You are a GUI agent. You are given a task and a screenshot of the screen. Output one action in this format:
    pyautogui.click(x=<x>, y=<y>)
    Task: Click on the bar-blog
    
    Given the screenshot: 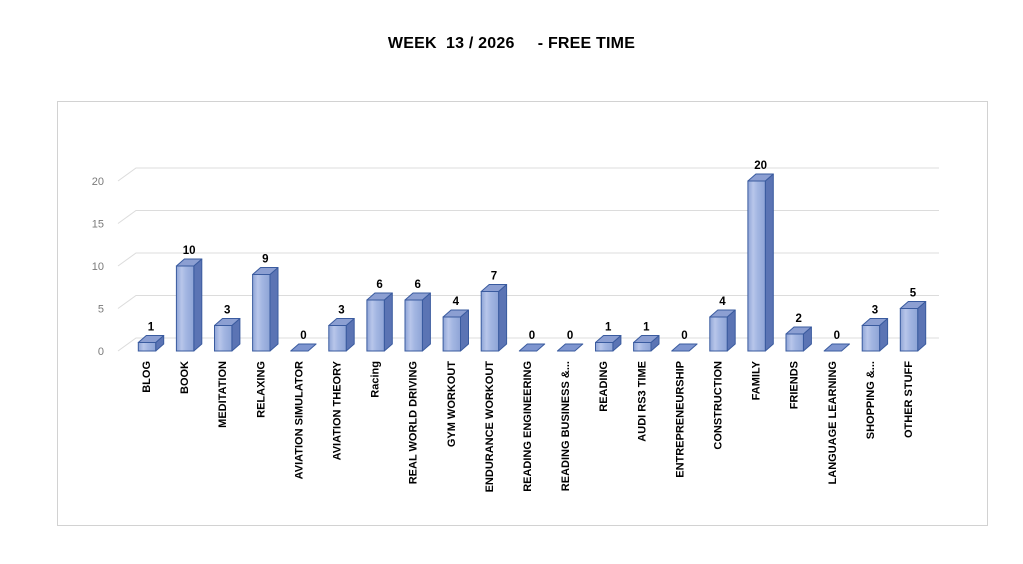 What is the action you would take?
    pyautogui.click(x=151, y=343)
    